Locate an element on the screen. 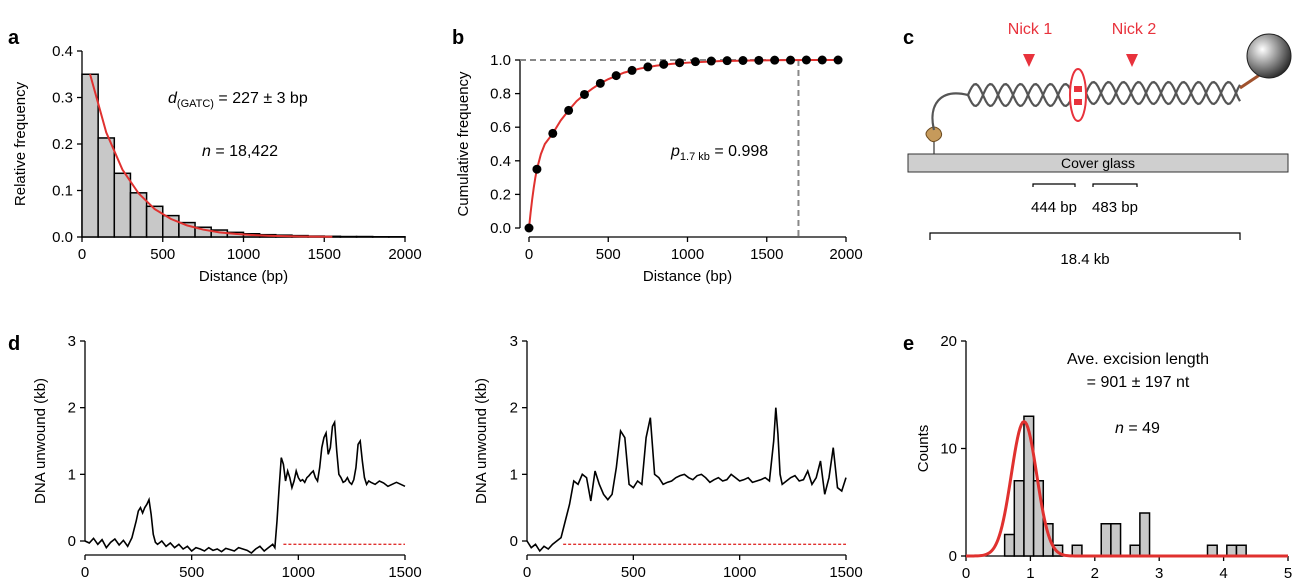 The image size is (1293, 585). surface-anchor-protein is located at coordinates (934, 134).